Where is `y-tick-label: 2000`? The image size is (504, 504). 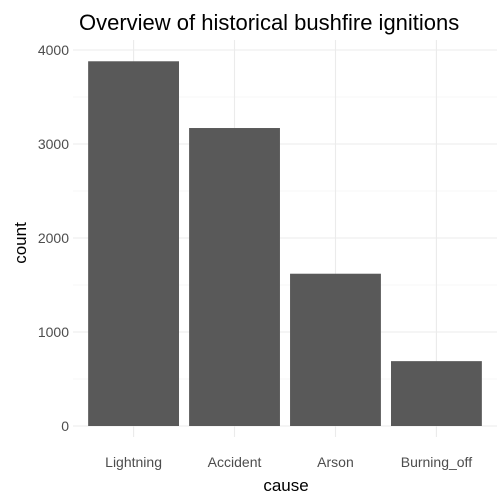
y-tick-label: 2000 is located at coordinates (53, 238).